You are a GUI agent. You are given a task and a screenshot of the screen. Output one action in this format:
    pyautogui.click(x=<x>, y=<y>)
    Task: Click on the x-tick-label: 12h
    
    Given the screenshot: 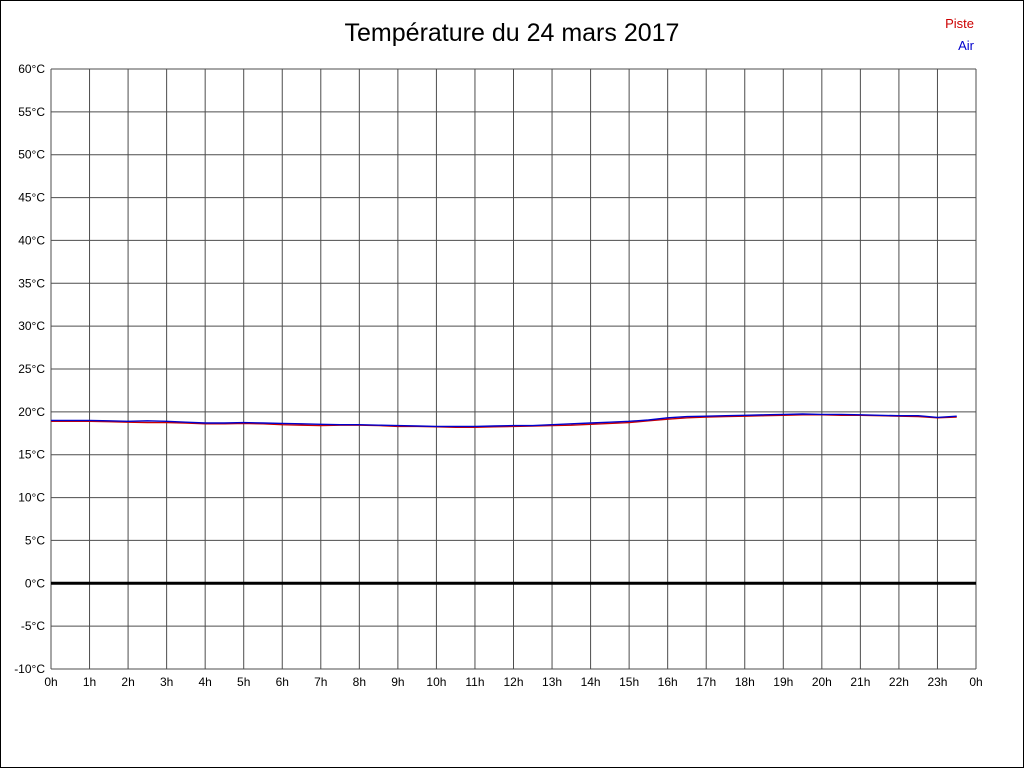 What is the action you would take?
    pyautogui.click(x=513, y=682)
    